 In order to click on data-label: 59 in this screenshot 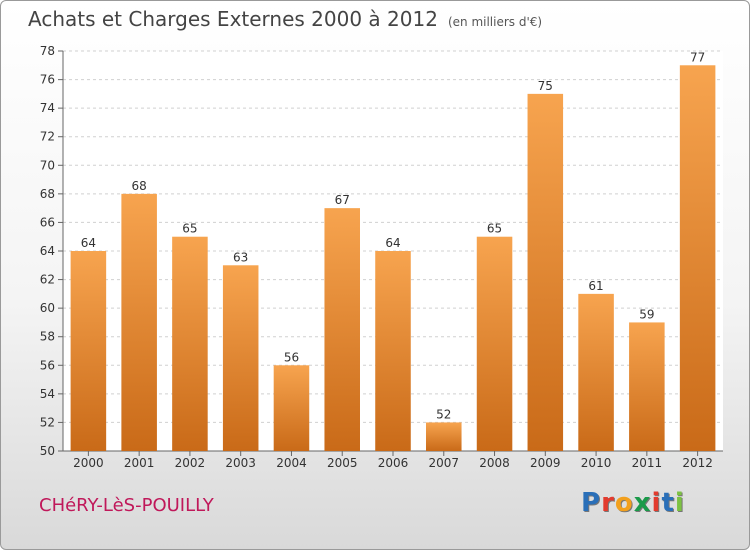, I will do `click(646, 314)`.